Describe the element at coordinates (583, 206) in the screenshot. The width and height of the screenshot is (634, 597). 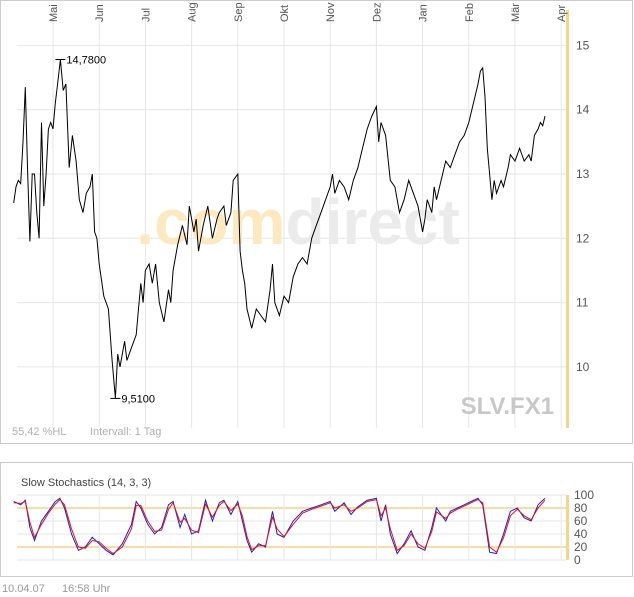
I see `price-y-axis: 10 11 12 13 14 15` at that location.